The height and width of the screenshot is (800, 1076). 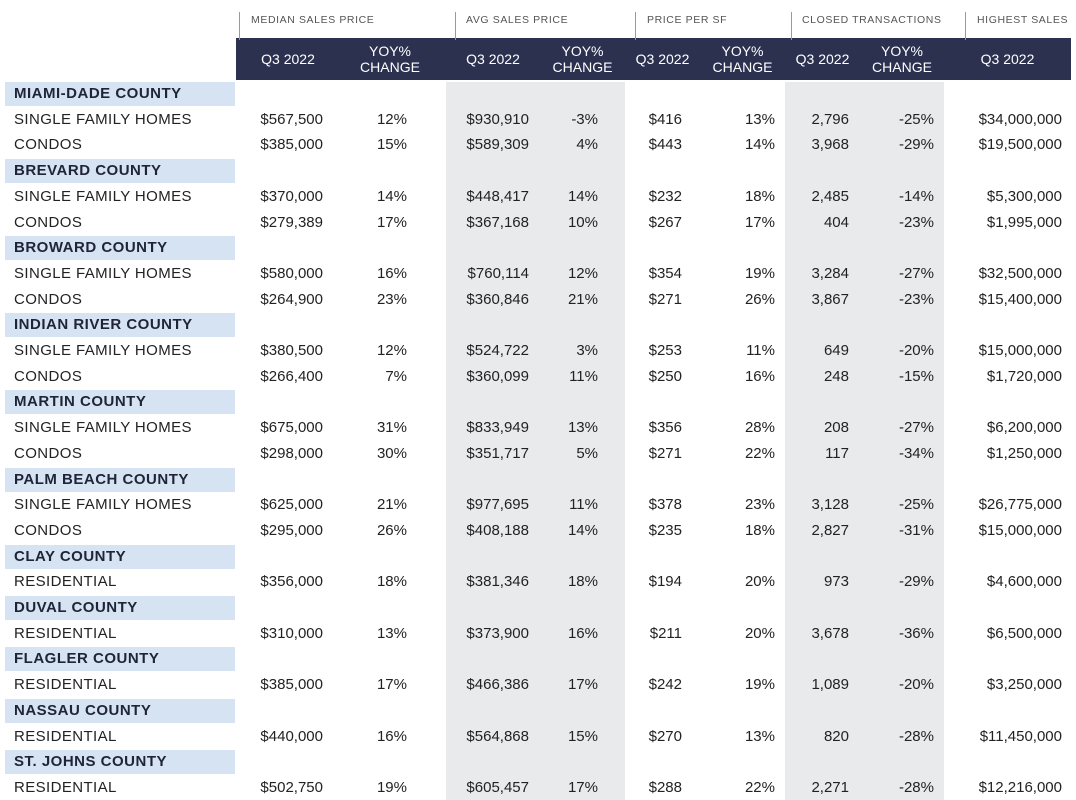 What do you see at coordinates (391, 453) in the screenshot?
I see `median-yoy-cell: 30%` at bounding box center [391, 453].